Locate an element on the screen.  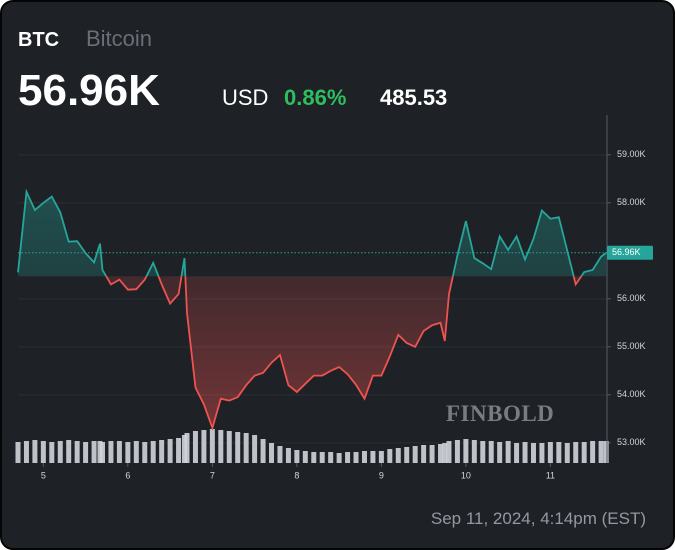
x-tick-label: 10 is located at coordinates (466, 475).